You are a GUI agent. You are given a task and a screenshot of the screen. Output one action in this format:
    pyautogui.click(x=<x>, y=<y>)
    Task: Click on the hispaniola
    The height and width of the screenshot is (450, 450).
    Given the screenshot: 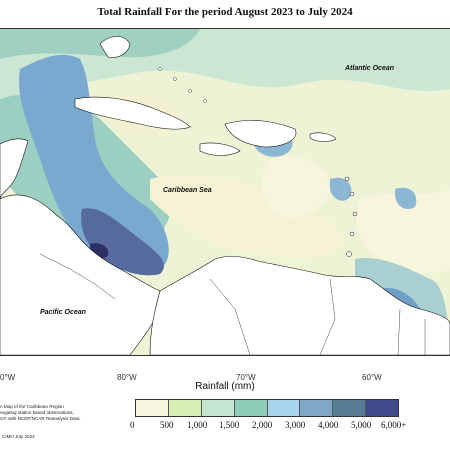 What is the action you would take?
    pyautogui.click(x=260, y=134)
    